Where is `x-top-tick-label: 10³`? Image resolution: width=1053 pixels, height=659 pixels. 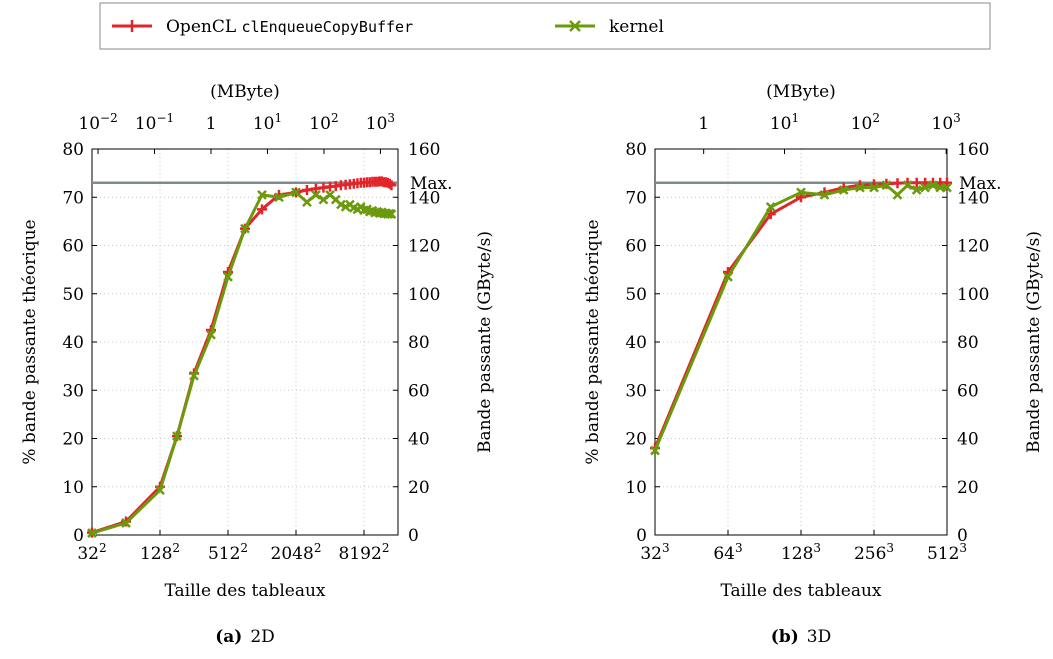
x-top-tick-label: 10³ is located at coordinates (946, 122).